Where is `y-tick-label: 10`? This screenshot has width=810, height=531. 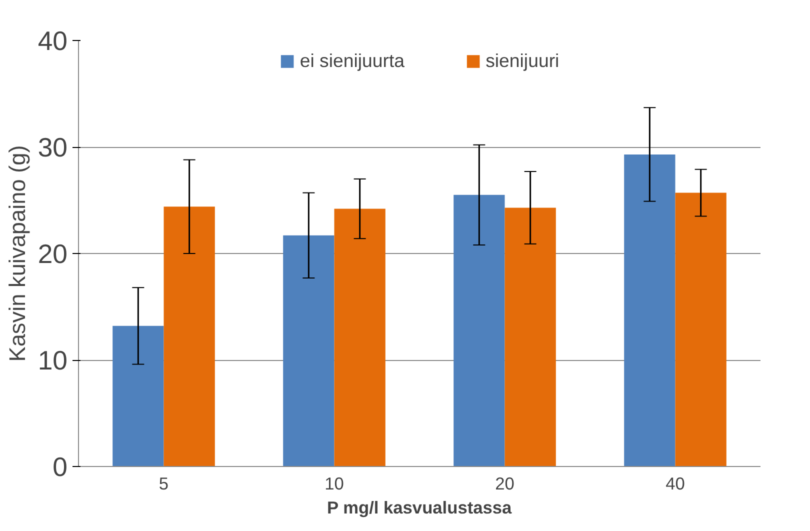 y-tick-label: 10 is located at coordinates (53, 361).